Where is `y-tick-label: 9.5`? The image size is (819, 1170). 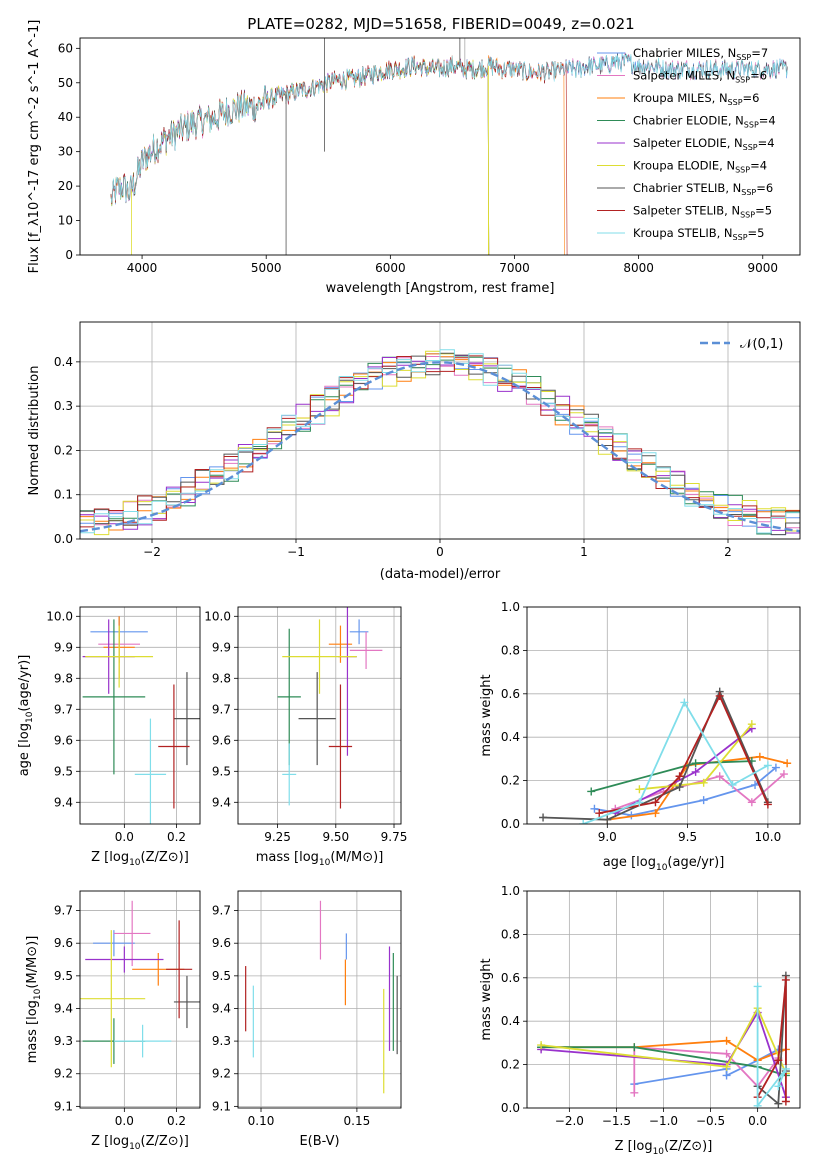 y-tick-label: 9.5 is located at coordinates (221, 771).